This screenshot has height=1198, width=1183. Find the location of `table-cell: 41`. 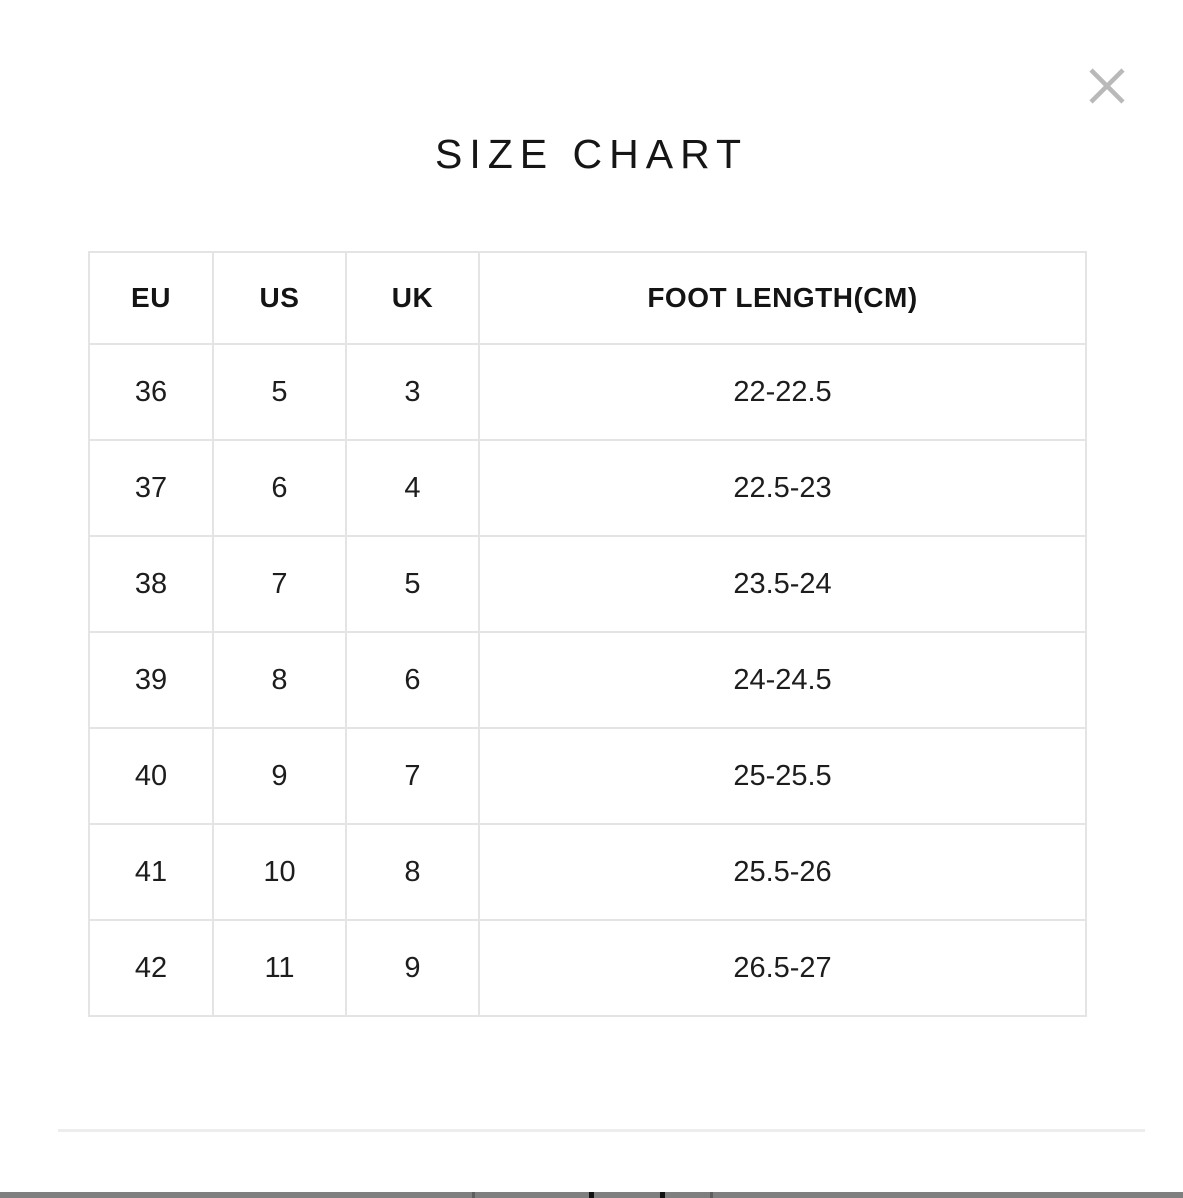

table-cell: 41 is located at coordinates (151, 872).